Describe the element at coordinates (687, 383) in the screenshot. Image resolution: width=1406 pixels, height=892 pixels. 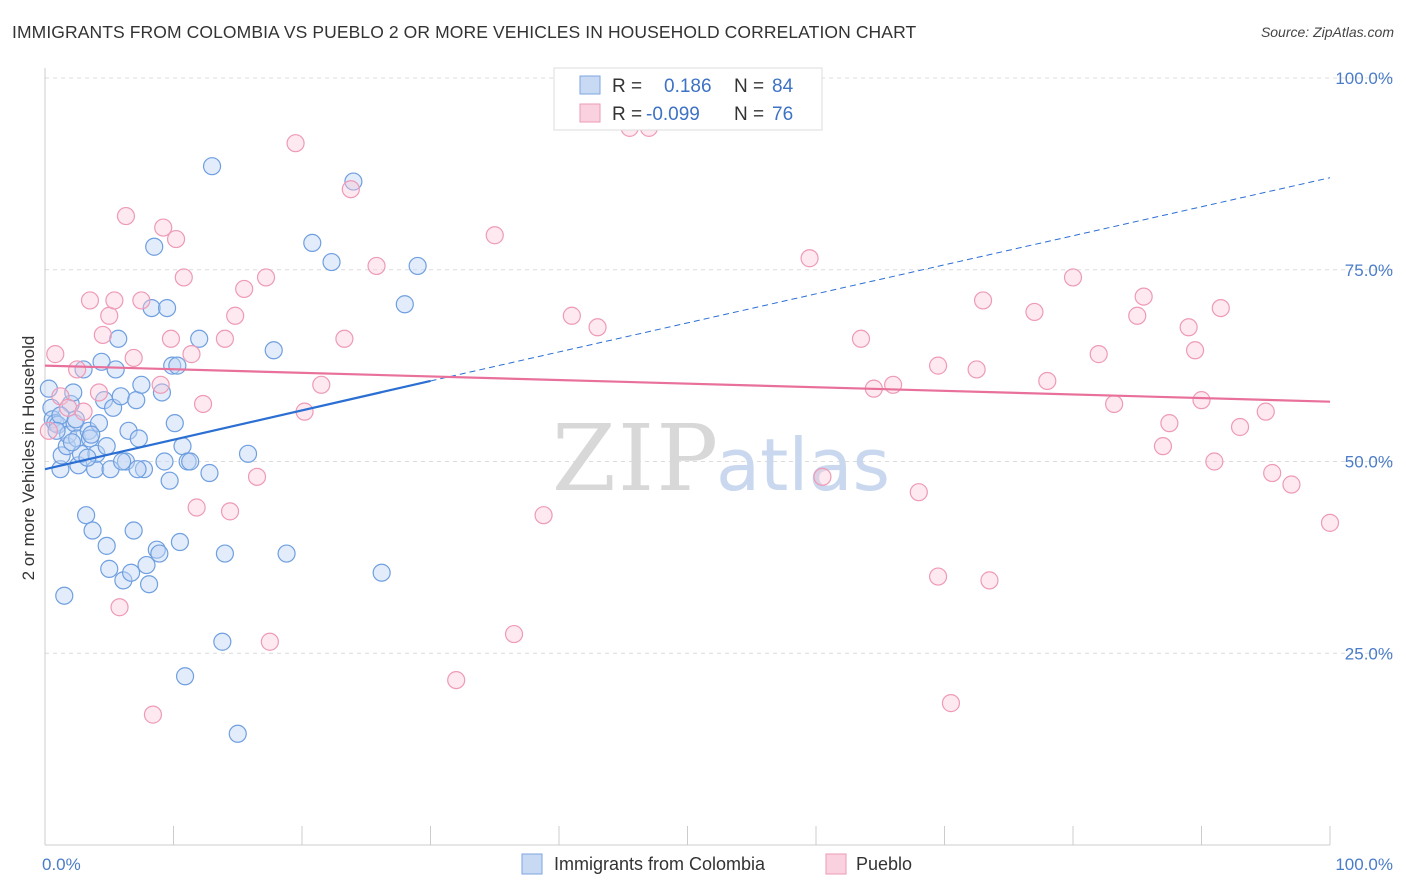
I see `trend-line-pueblo` at that location.